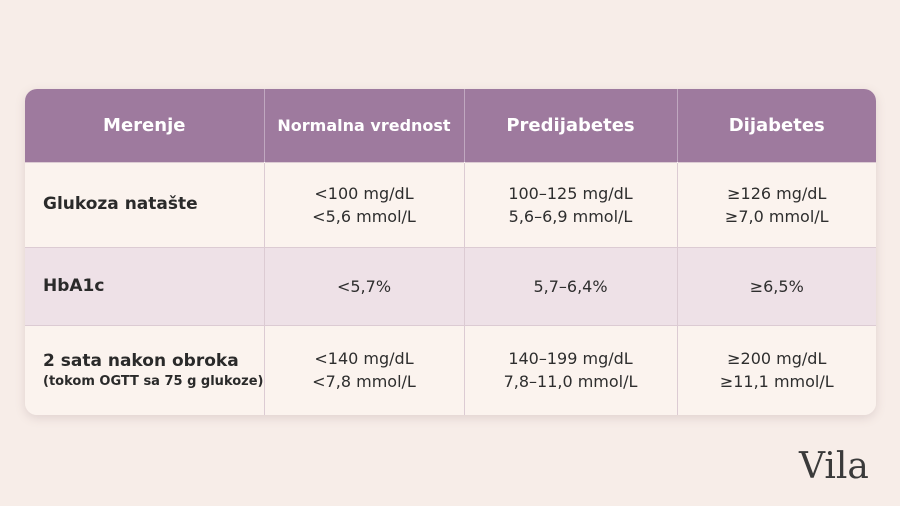 The height and width of the screenshot is (506, 900). Describe the element at coordinates (776, 125) in the screenshot. I see `header-diabetes: Dijabetes` at that location.